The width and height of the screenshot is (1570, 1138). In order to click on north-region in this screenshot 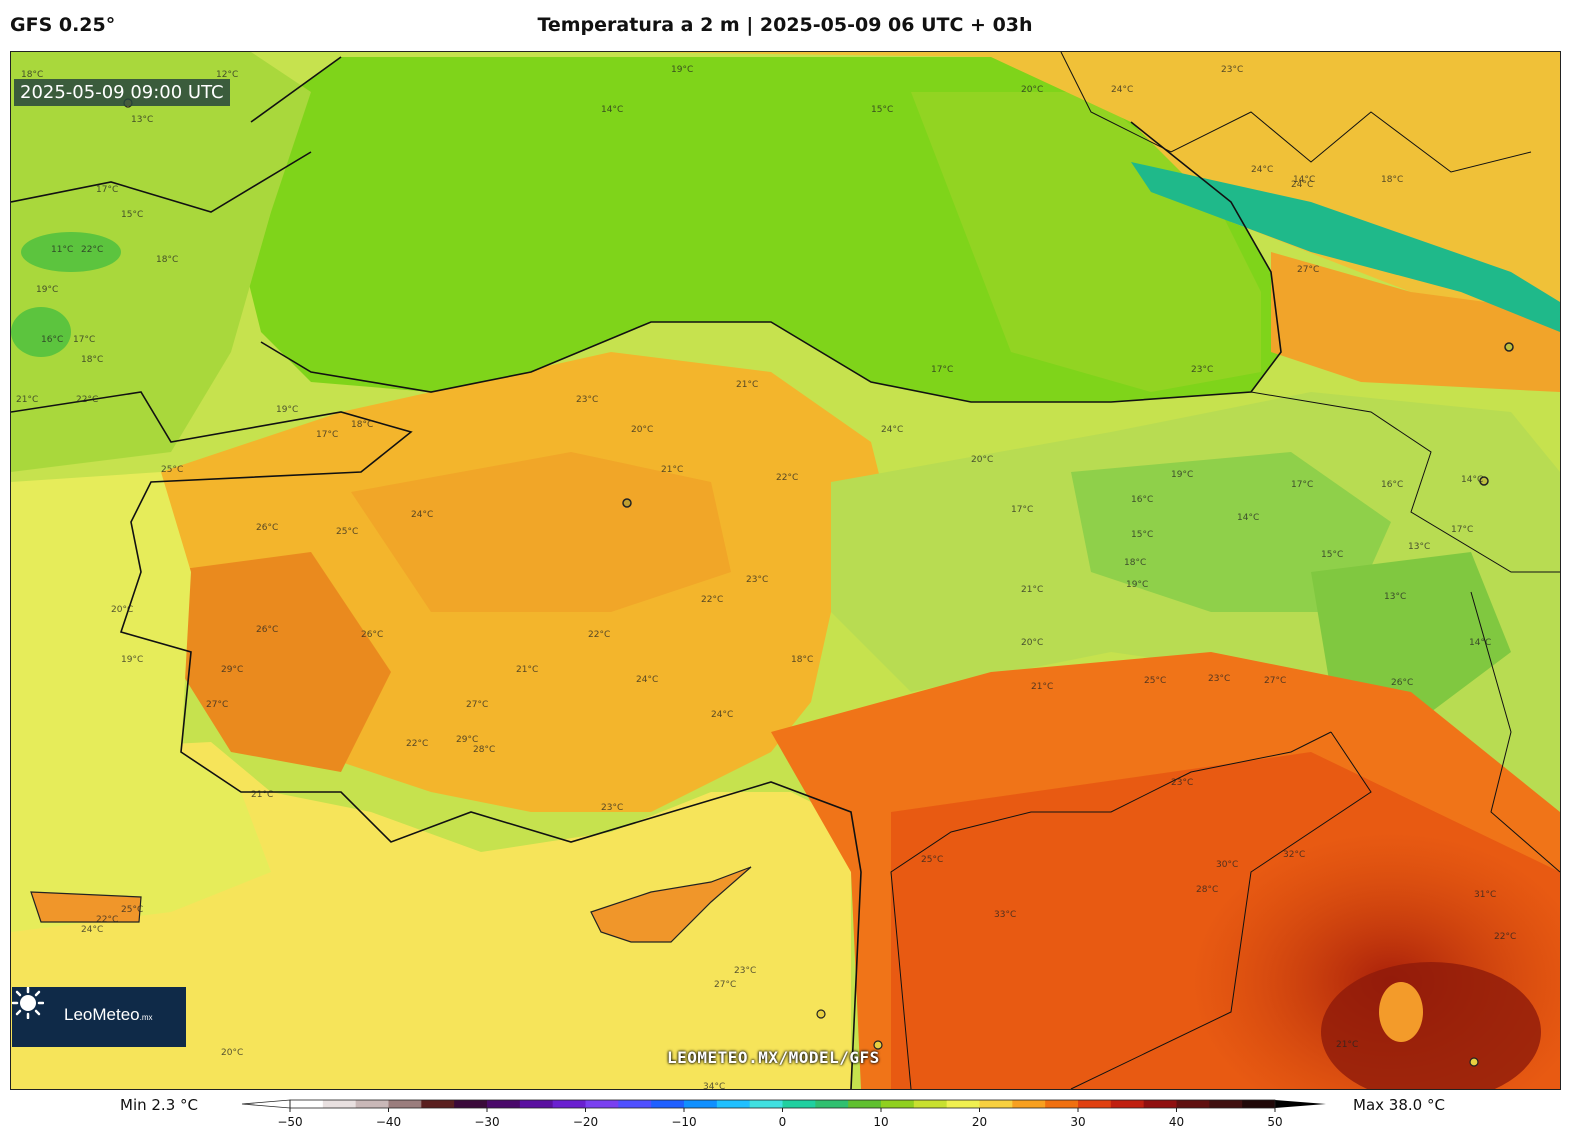, I will do `click(1095, 192)`.